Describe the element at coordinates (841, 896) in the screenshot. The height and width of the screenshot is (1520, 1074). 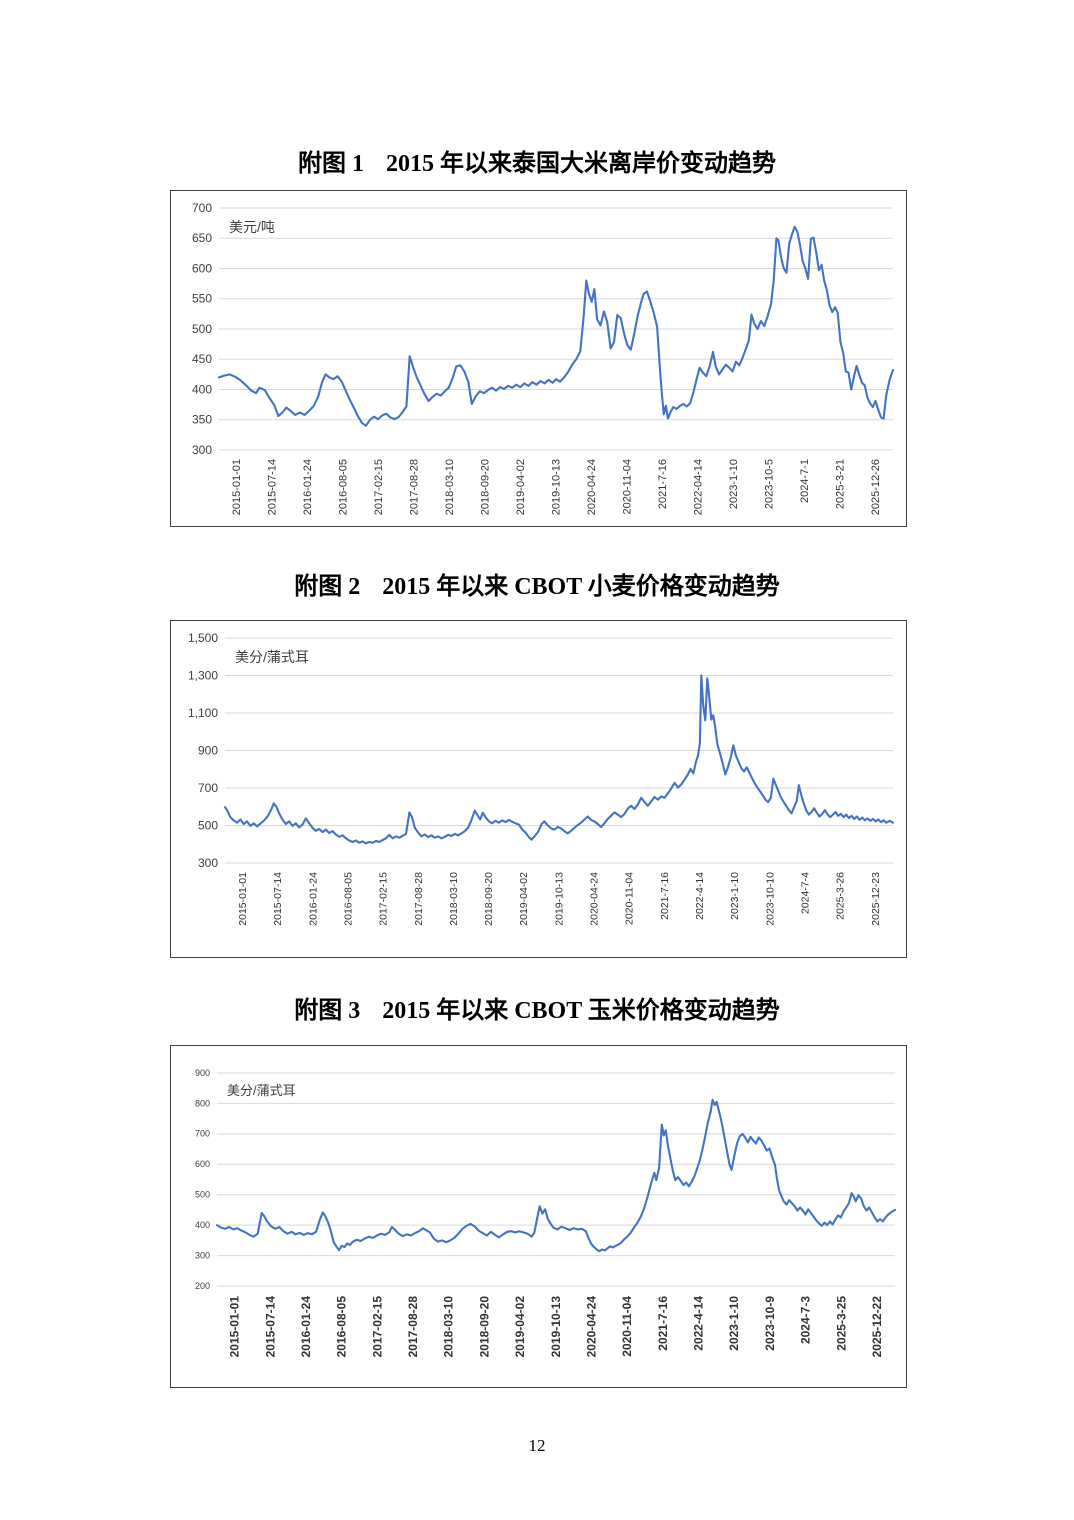
I see `x-axis-tick-label: 2025-3-26` at that location.